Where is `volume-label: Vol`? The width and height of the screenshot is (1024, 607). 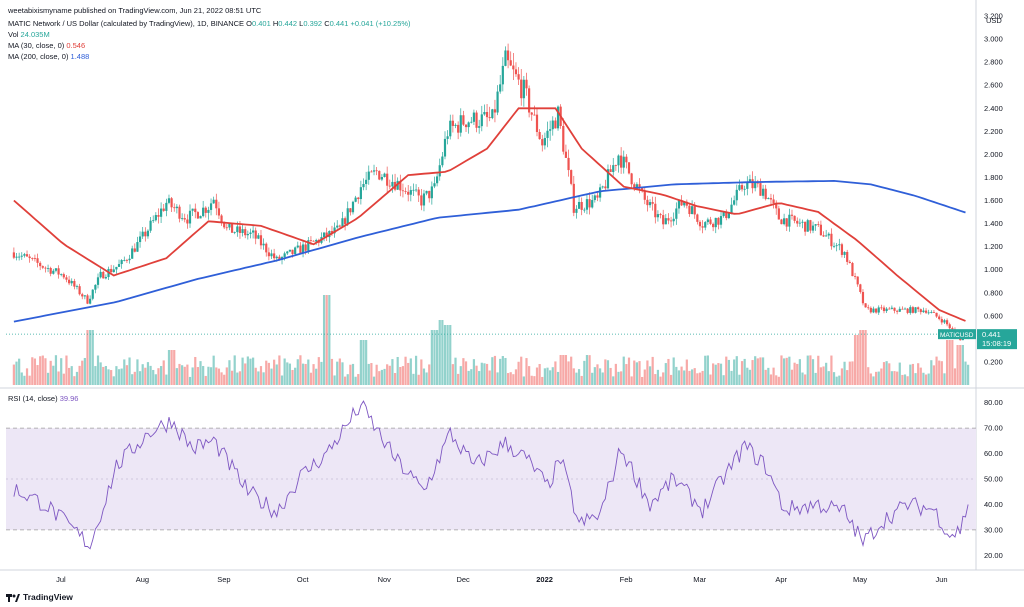 volume-label: Vol is located at coordinates (13, 34).